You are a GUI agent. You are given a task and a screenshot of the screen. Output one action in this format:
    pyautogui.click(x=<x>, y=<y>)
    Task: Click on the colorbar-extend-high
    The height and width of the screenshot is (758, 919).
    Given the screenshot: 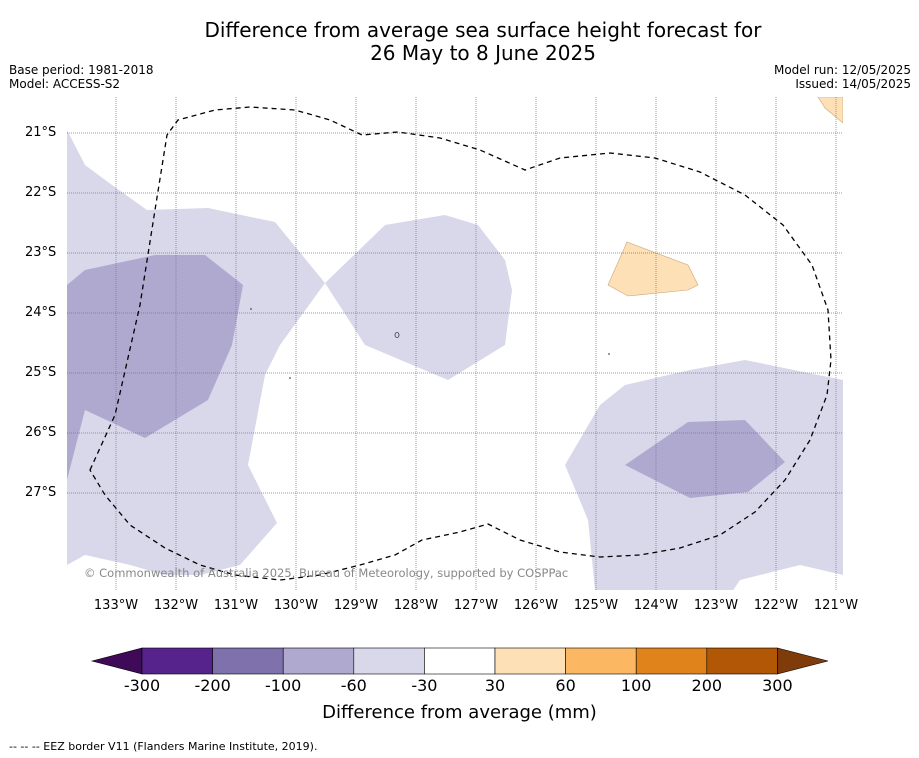 What is the action you would take?
    pyautogui.click(x=803, y=661)
    